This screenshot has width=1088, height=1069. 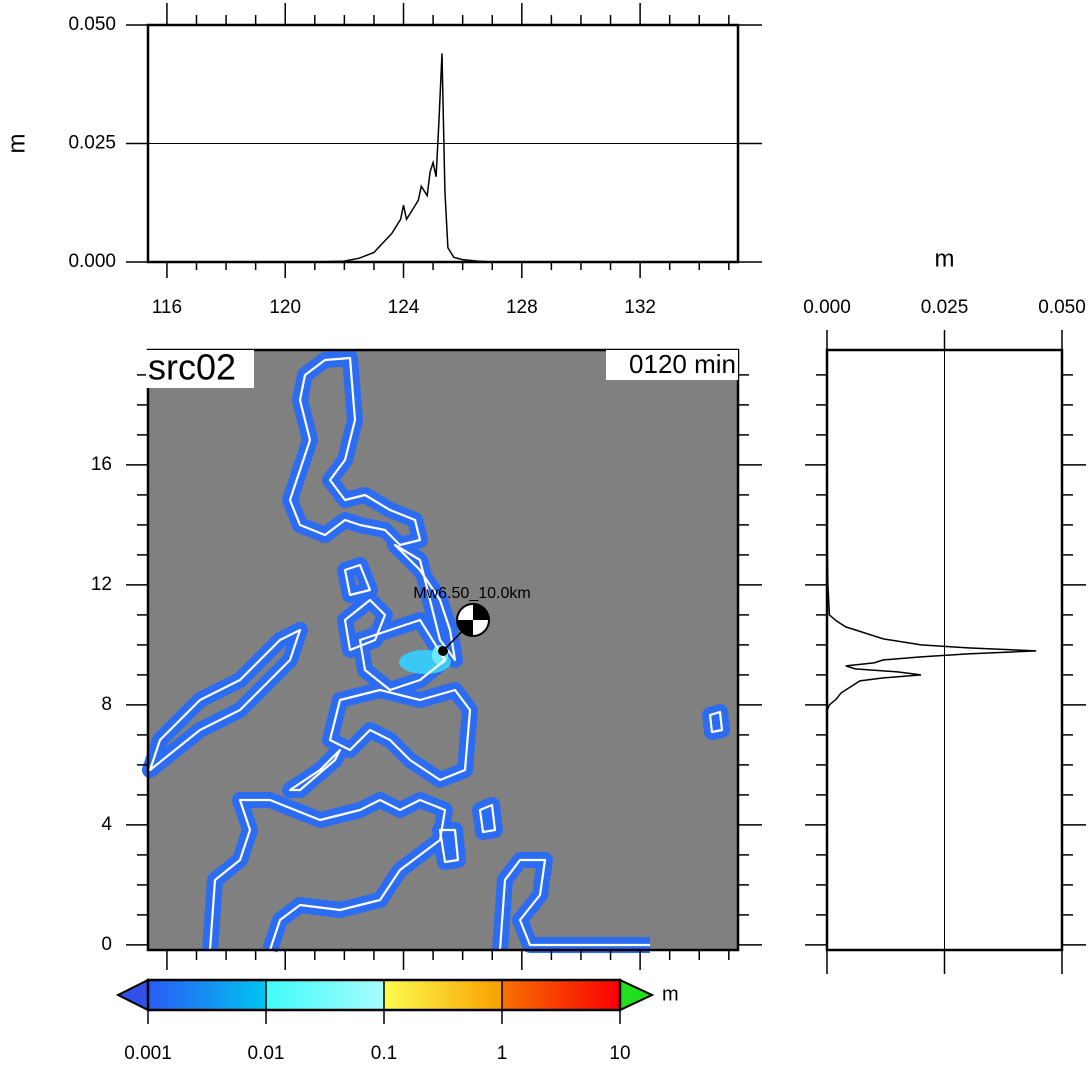 I want to click on x-tick-label: 0.025, so click(x=945, y=307).